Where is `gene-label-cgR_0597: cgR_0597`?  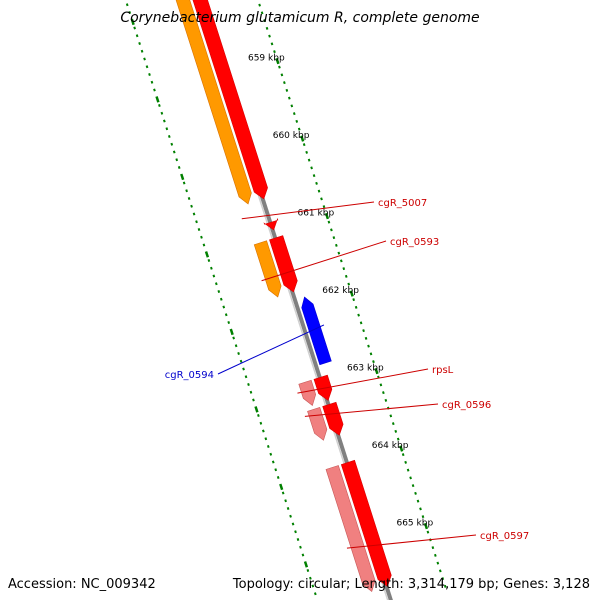 gene-label-cgR_0597: cgR_0597 is located at coordinates (504, 536).